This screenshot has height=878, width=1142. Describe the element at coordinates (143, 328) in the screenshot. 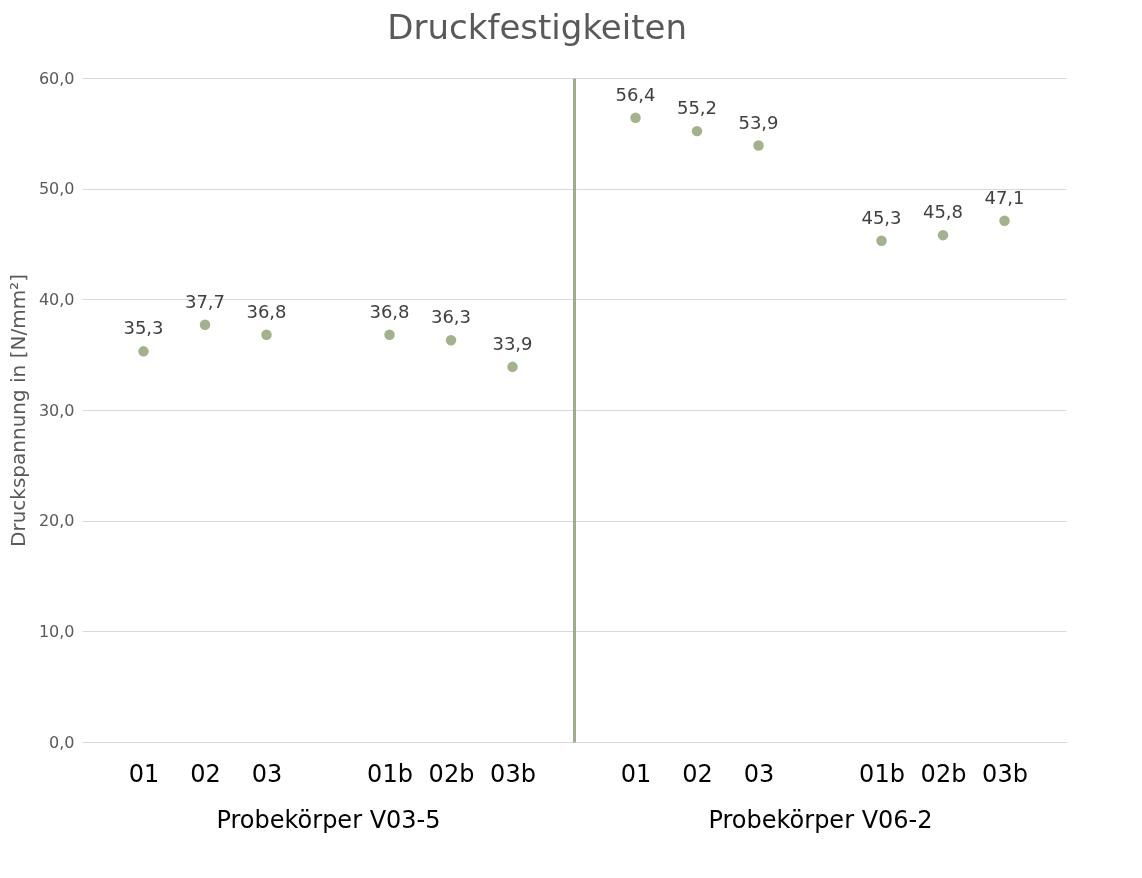

I see `data-label: 35,3` at that location.